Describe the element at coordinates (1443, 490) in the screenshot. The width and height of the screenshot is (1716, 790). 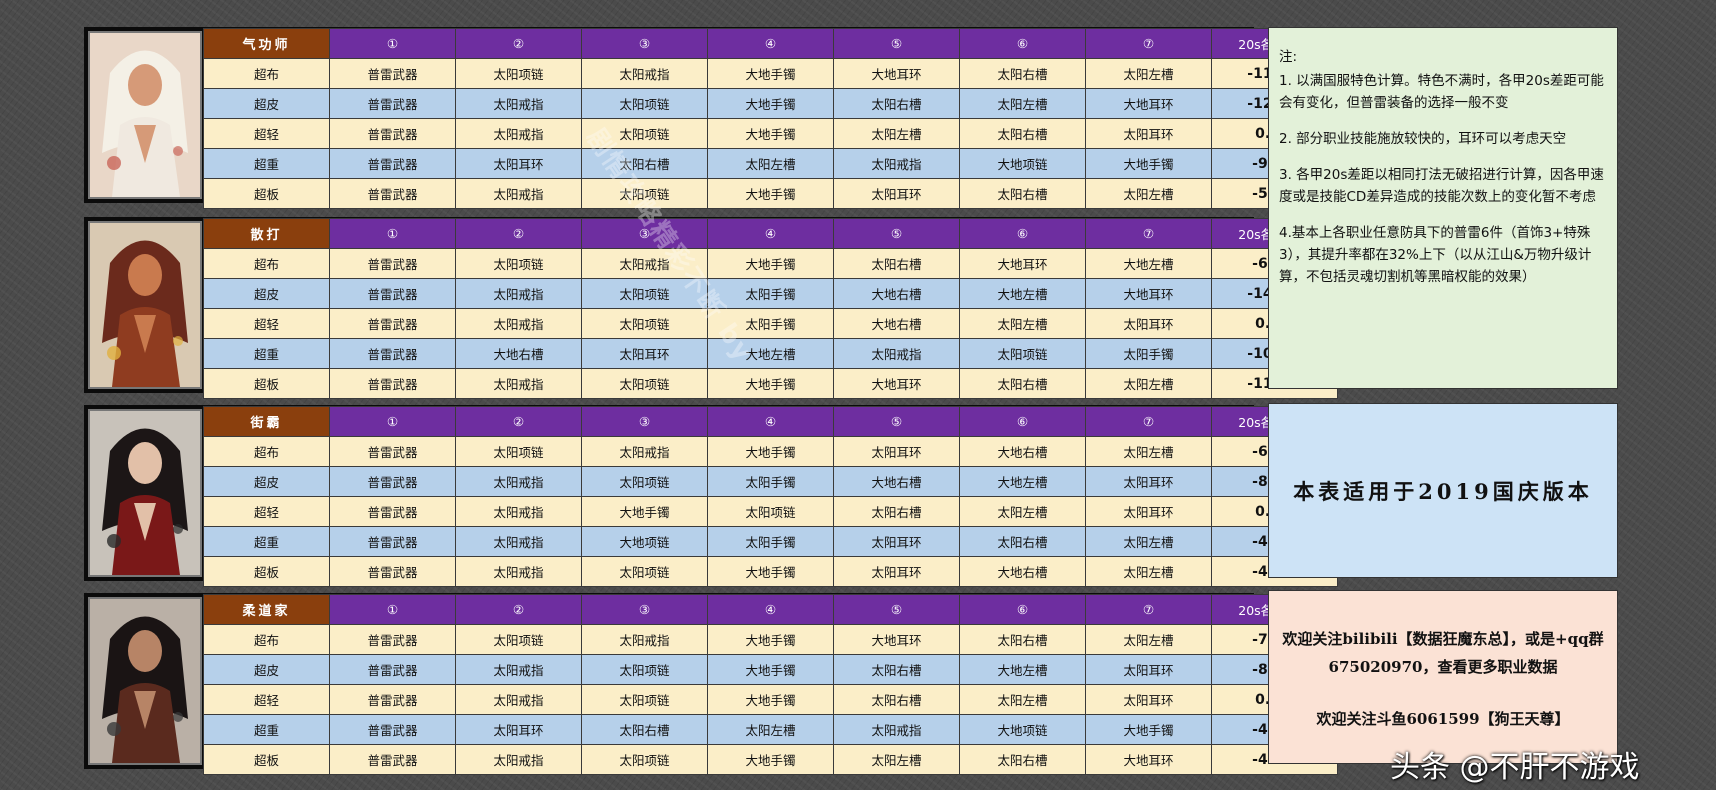
I see `version-panel: 本表适用于2019国庆版本` at that location.